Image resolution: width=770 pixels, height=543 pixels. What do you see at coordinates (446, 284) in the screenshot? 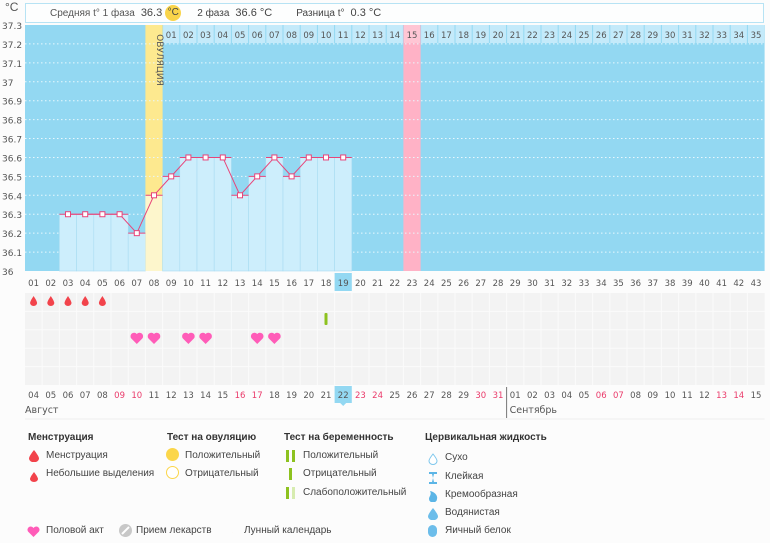
I see `cycle-day-label: 25` at bounding box center [446, 284].